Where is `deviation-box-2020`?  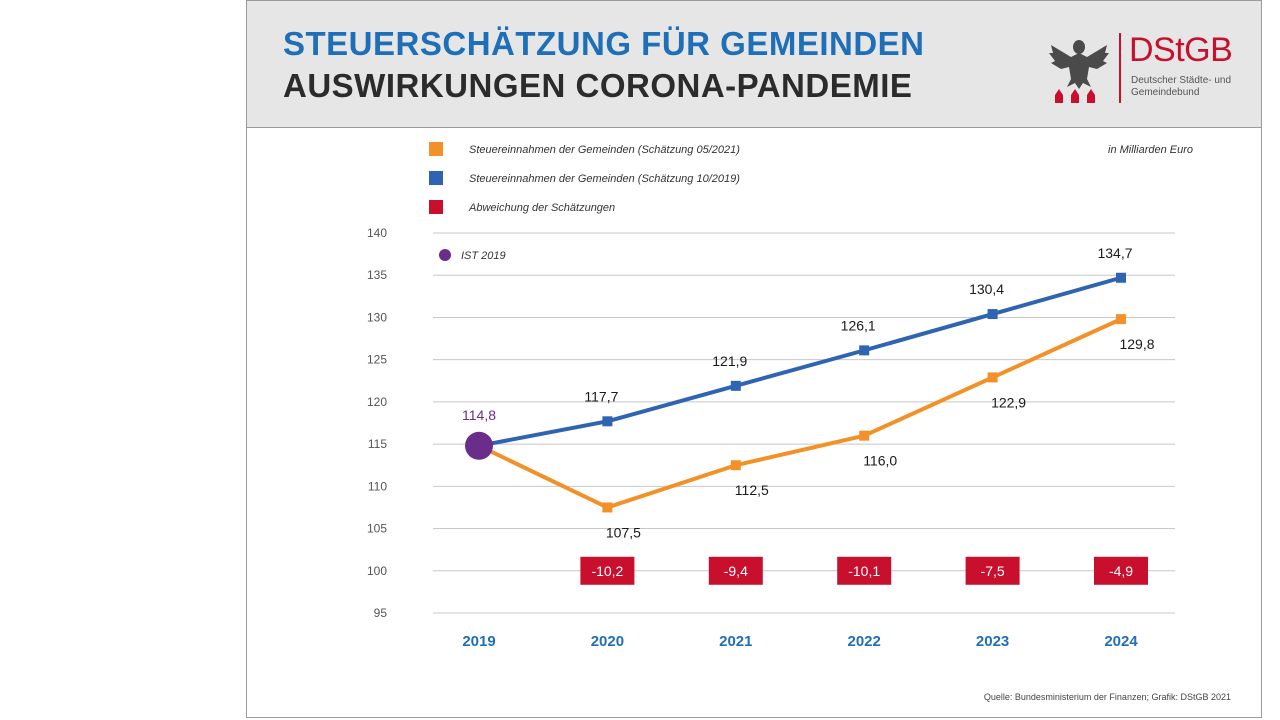
deviation-box-2020 is located at coordinates (607, 570).